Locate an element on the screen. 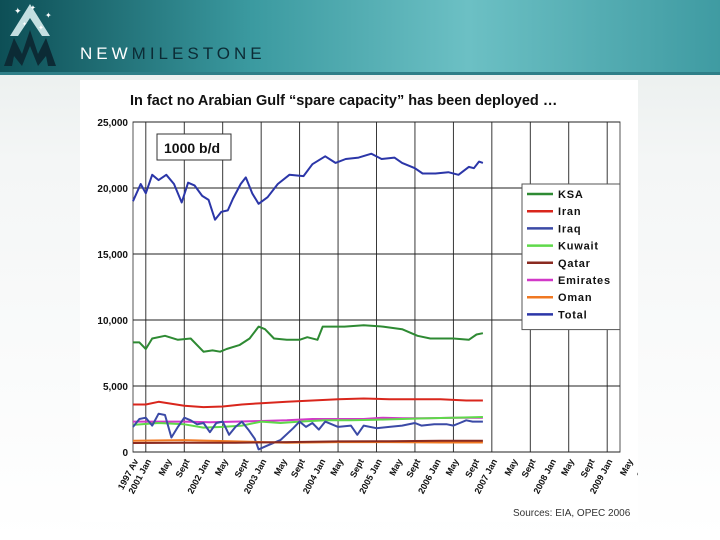 The width and height of the screenshot is (720, 540). source-note: Sources: EIA, OPEC 2006 is located at coordinates (572, 513).